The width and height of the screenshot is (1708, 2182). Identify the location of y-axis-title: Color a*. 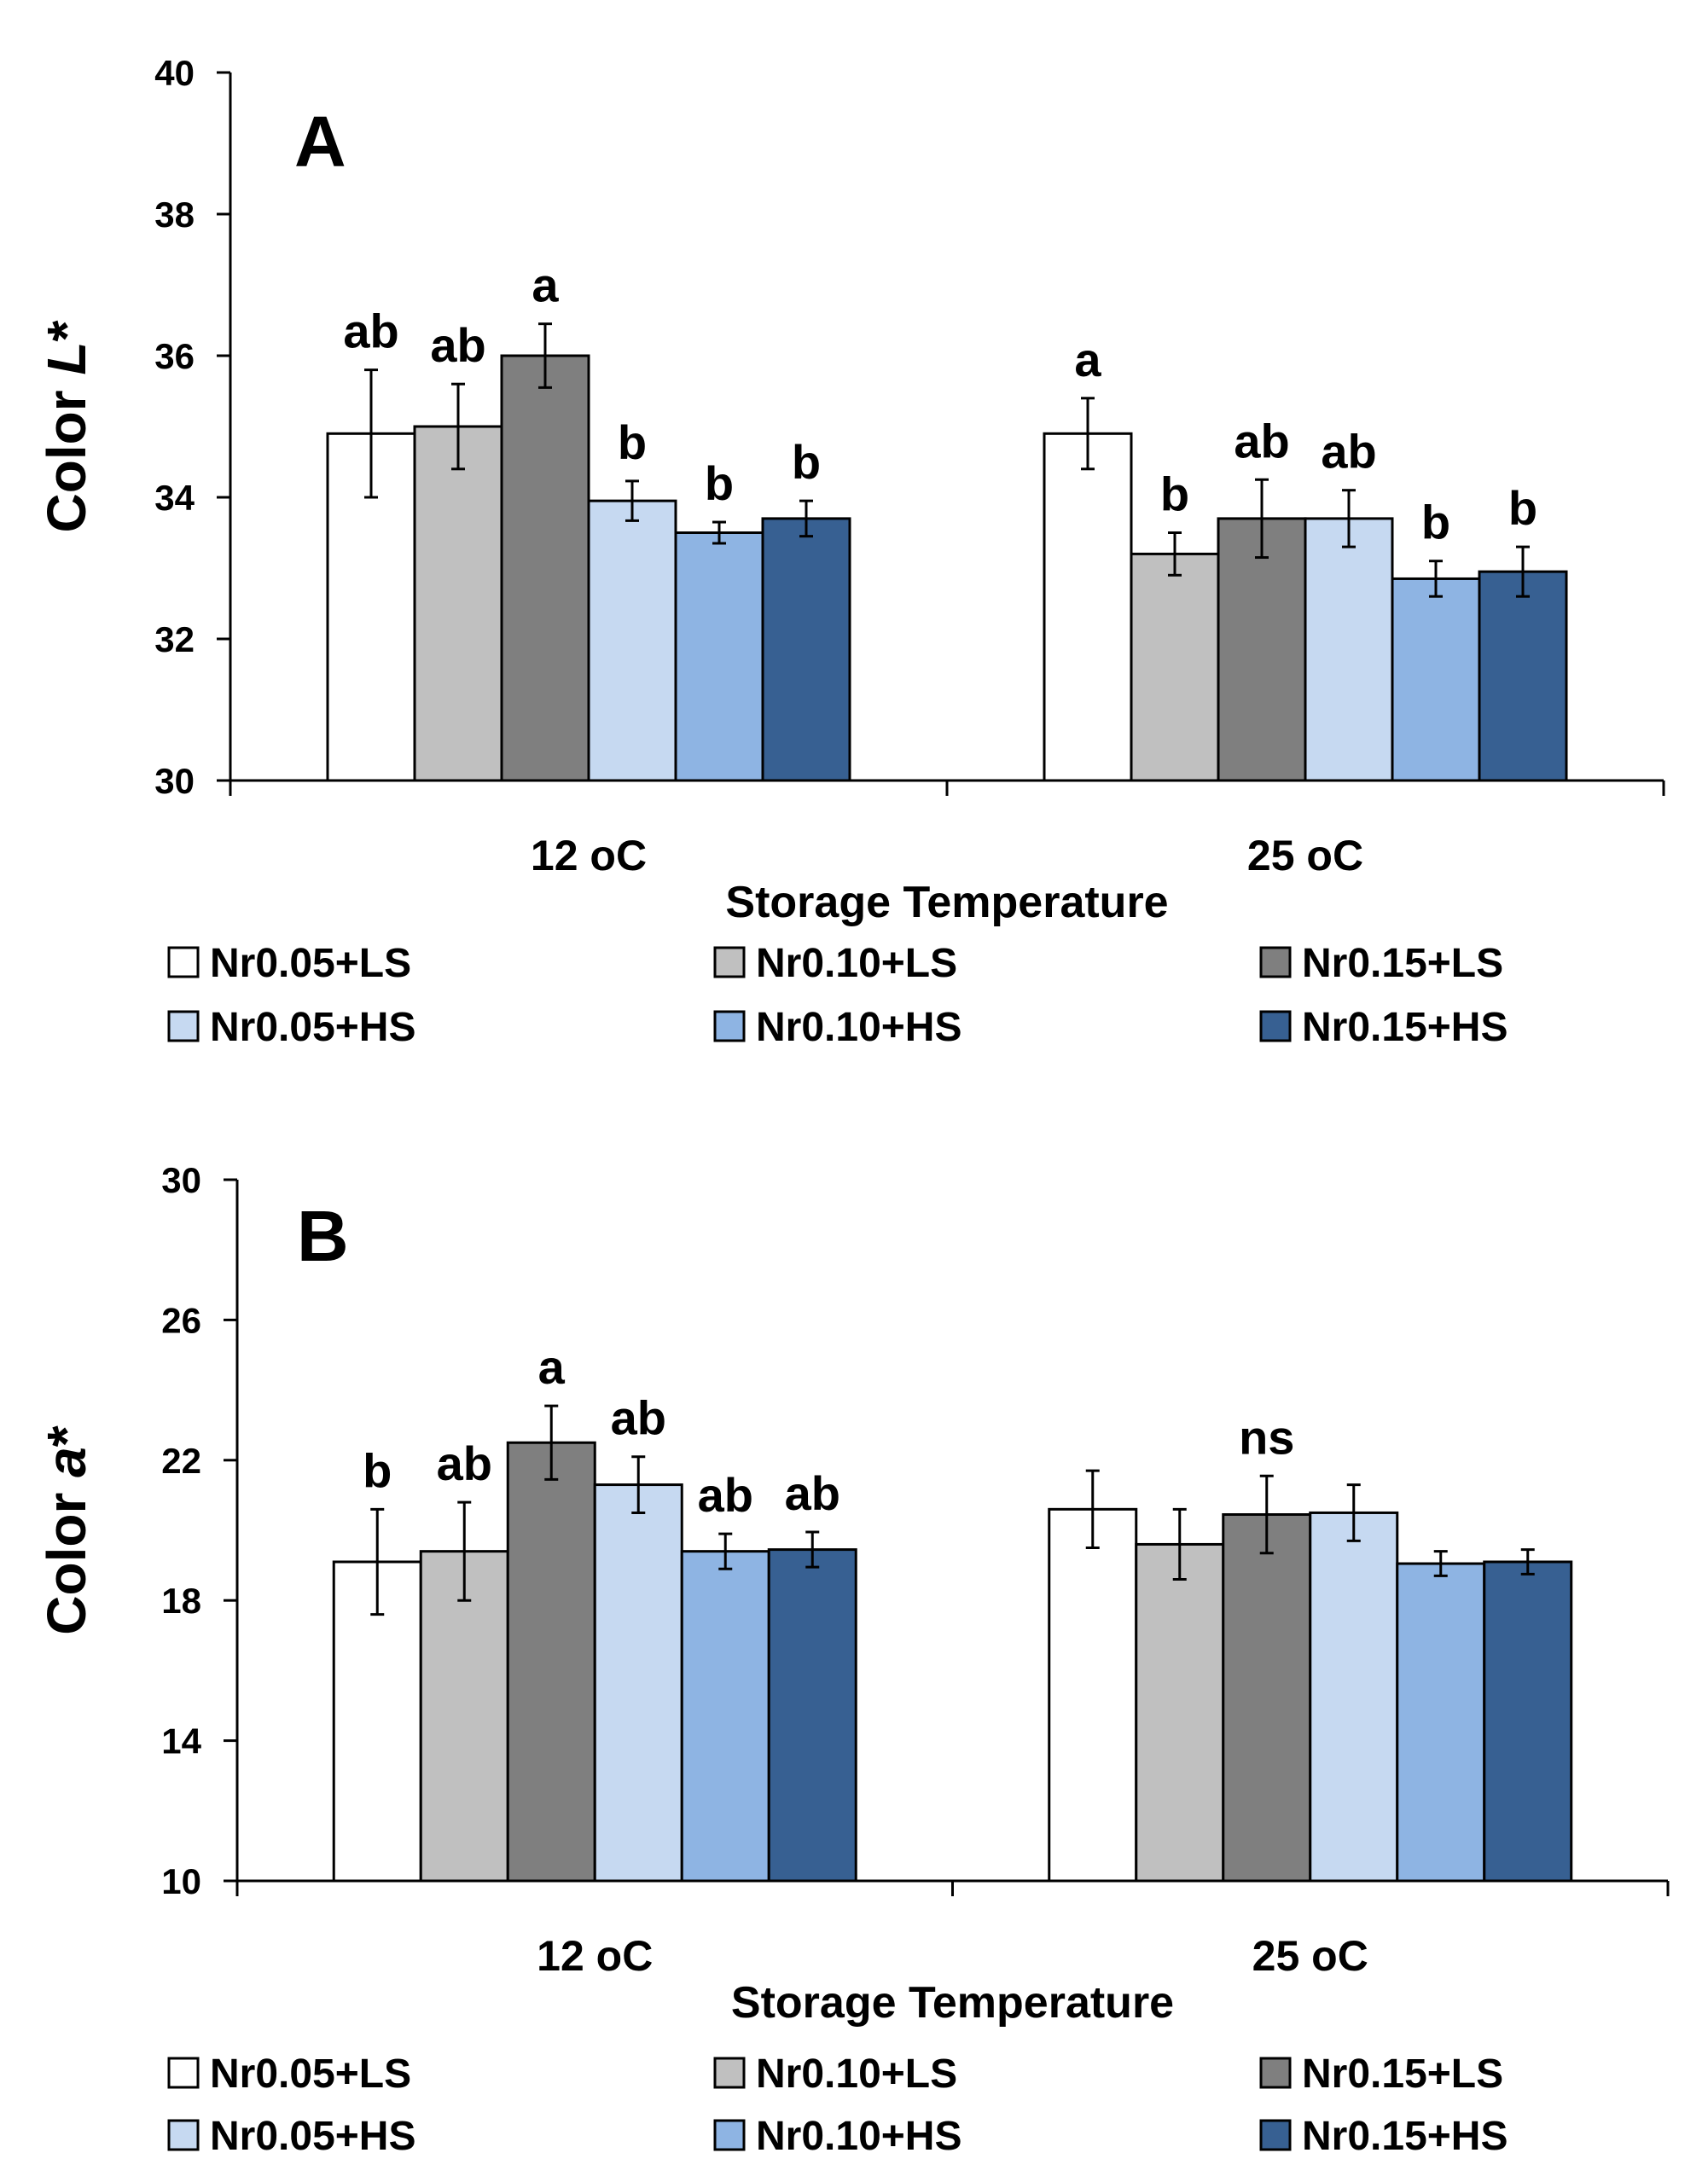
(66, 1529).